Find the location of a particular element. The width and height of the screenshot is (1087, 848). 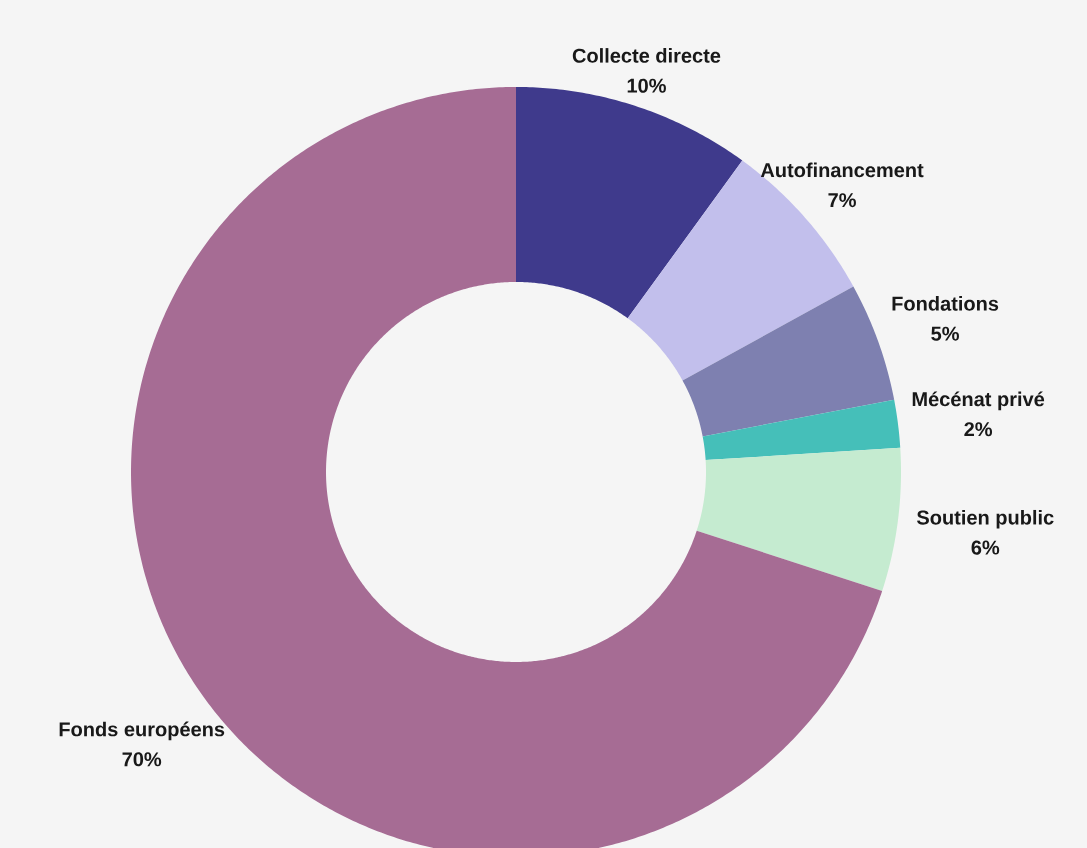

data-label: 5% is located at coordinates (945, 333).